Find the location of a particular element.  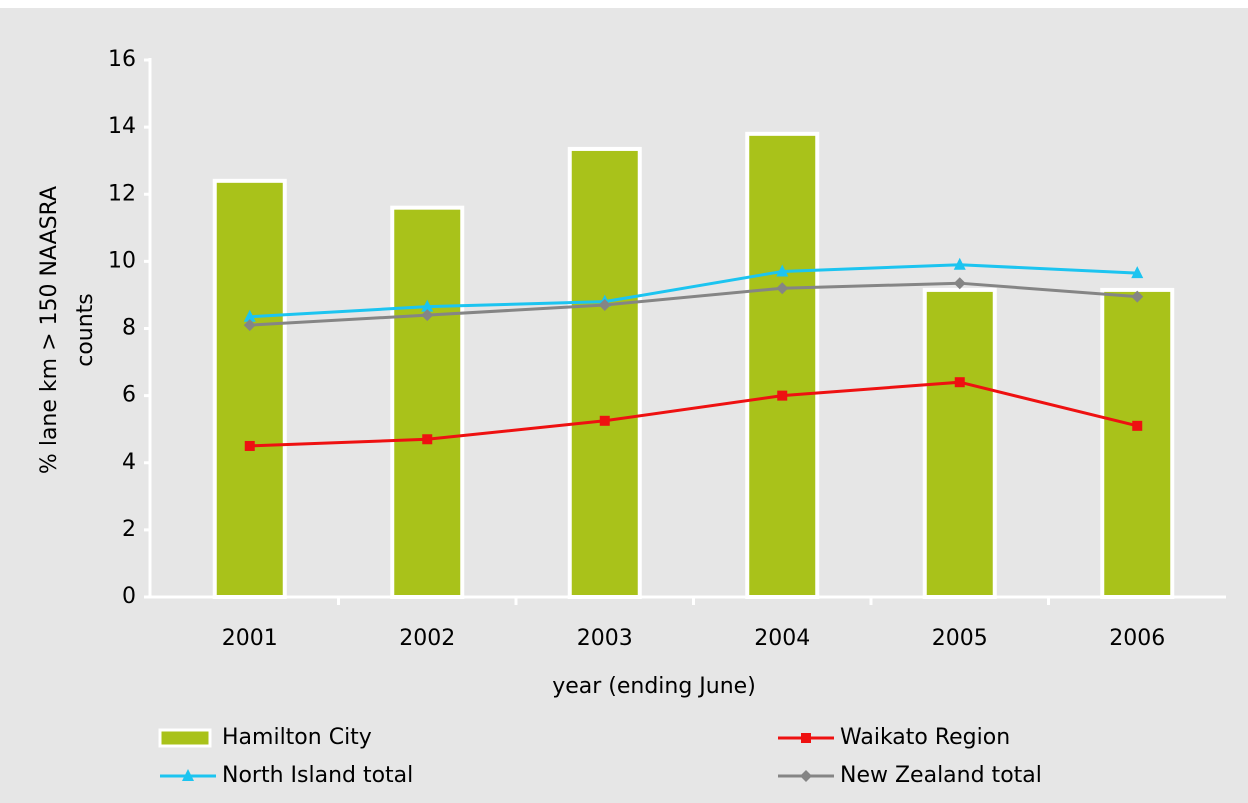

y-tick-label: 6 is located at coordinates (129, 395).